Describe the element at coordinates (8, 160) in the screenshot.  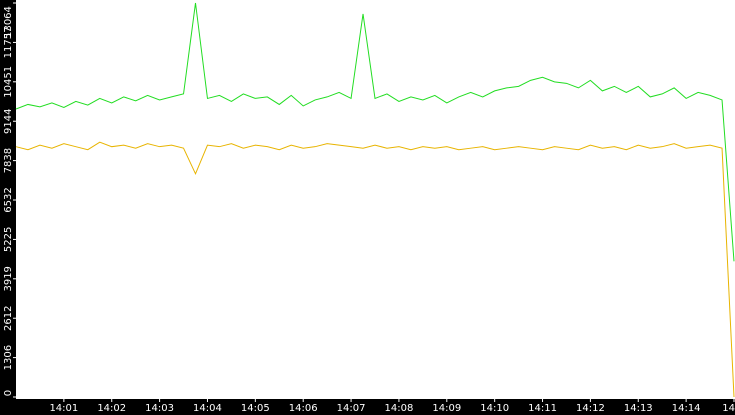
I see `y-tick-label: 7838` at that location.